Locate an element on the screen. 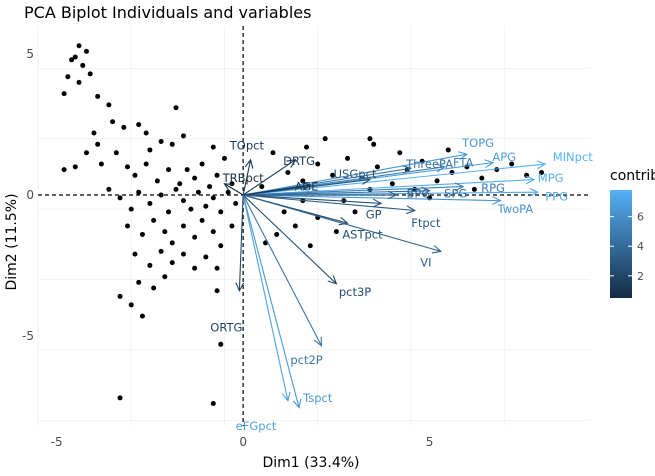 This screenshot has height=476, width=655. variable-label-drtg: DRTG is located at coordinates (299, 161).